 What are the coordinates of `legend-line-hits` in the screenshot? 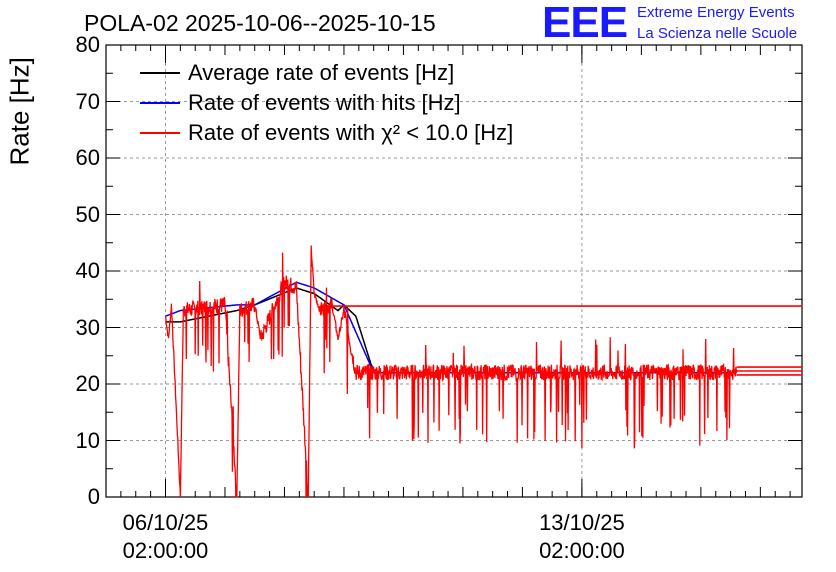 It's located at (160, 103).